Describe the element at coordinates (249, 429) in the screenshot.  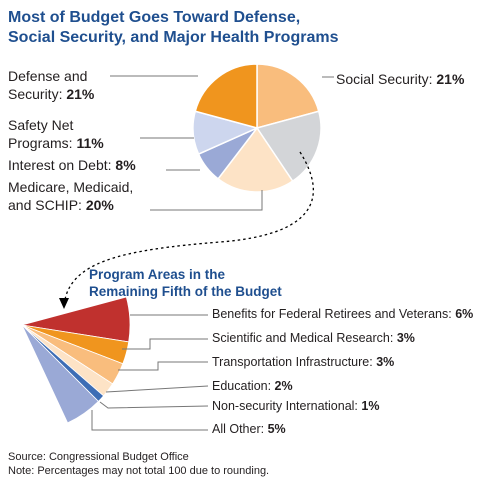
I see `sub-slice-label-5: All Other: 5%` at that location.